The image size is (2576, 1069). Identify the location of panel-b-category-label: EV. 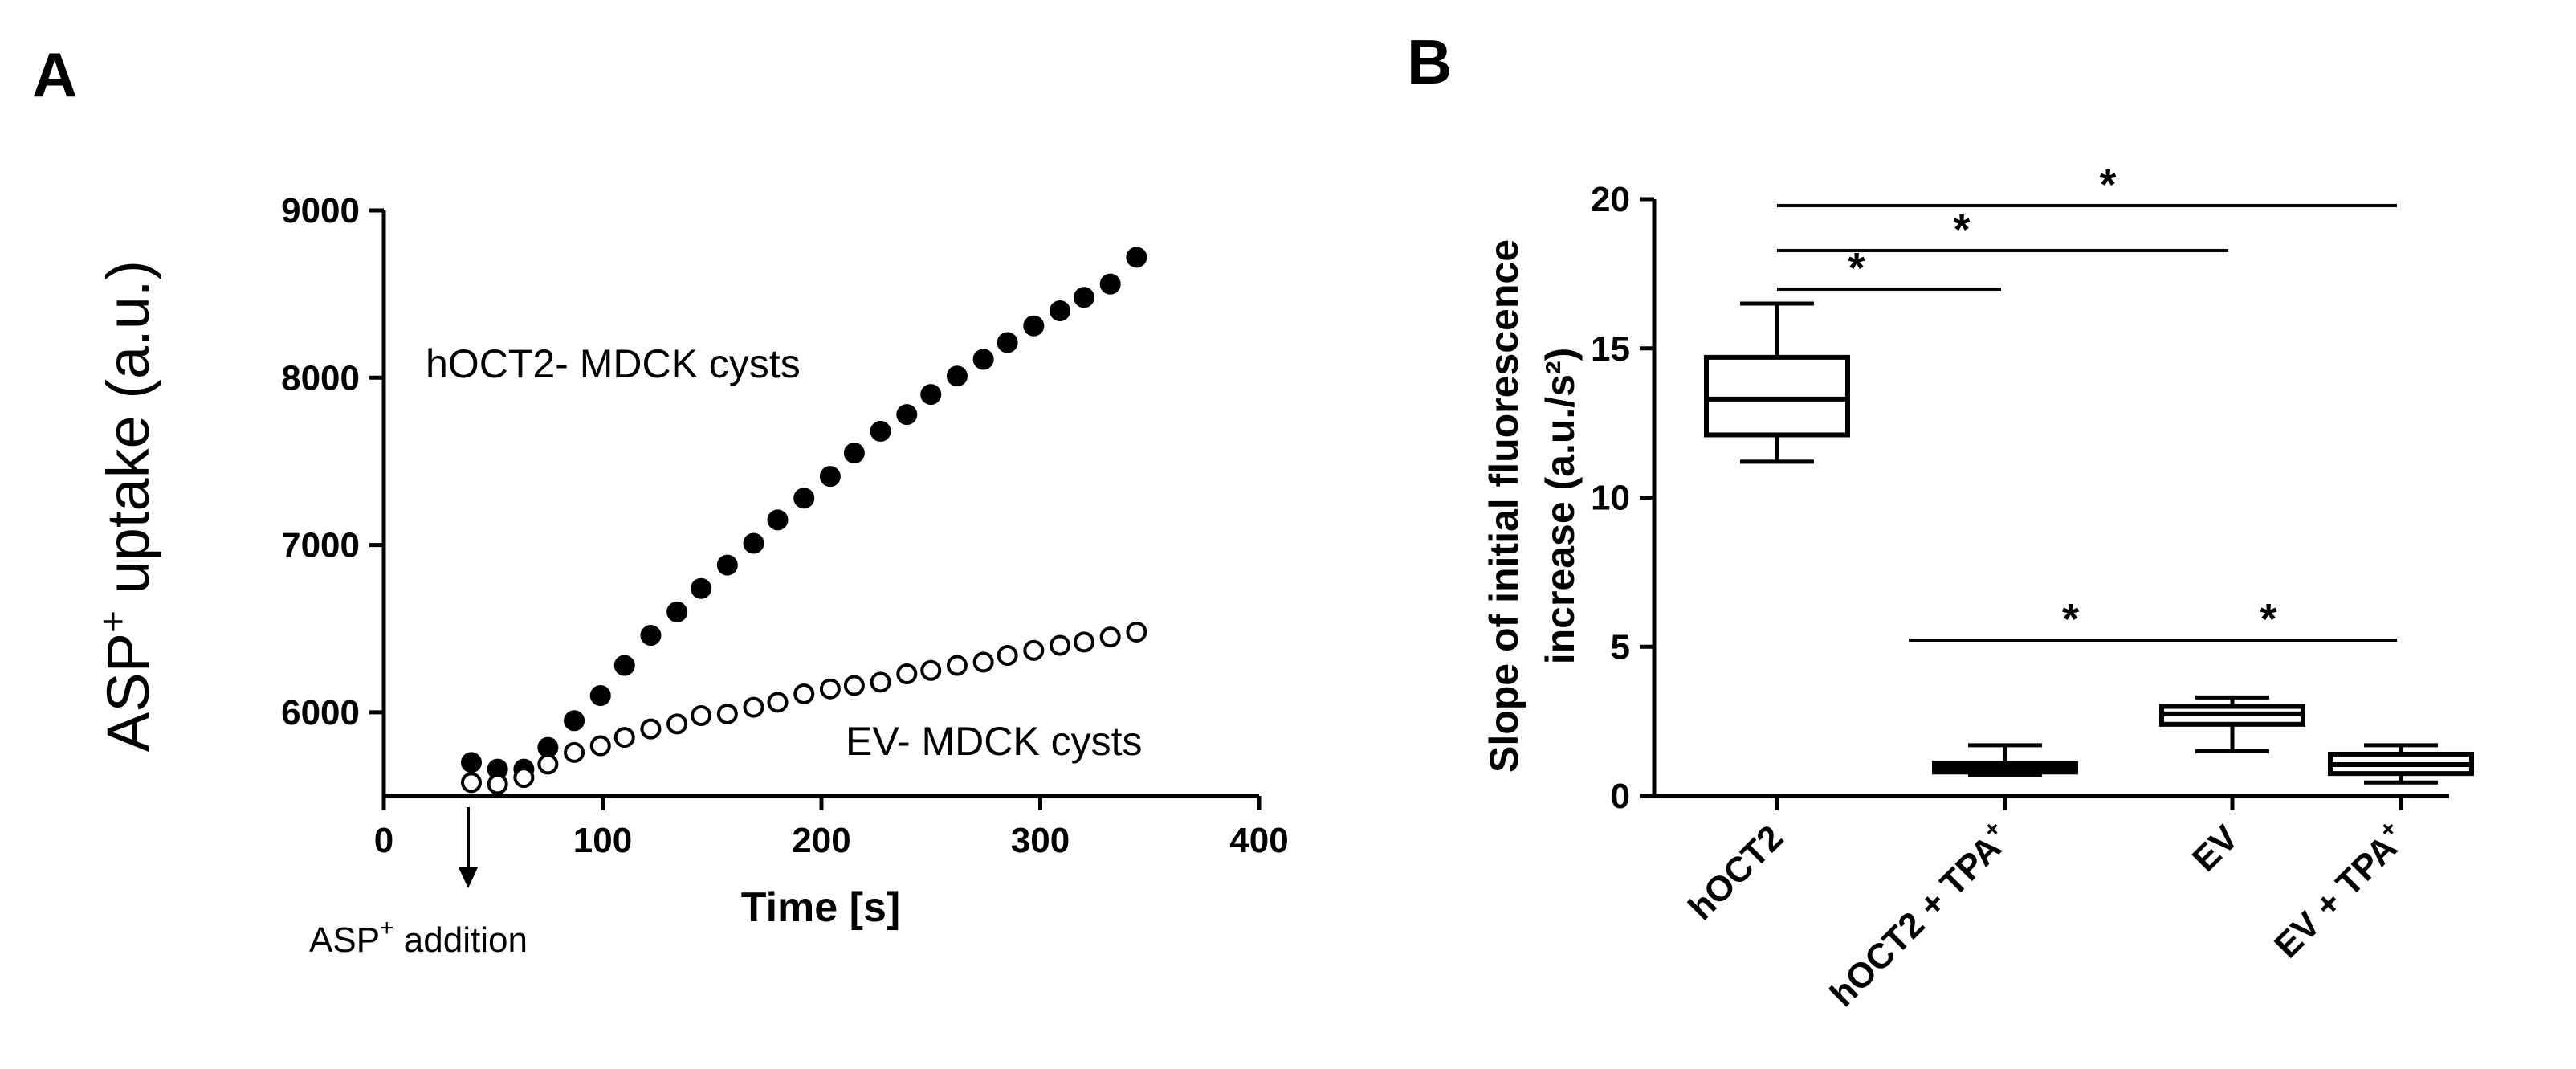
(2216, 848).